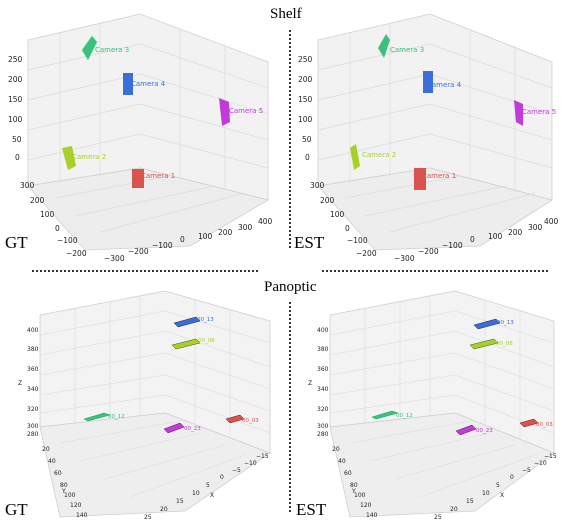 This screenshot has height=523, width=564. Describe the element at coordinates (305, 59) in the screenshot. I see `shelf-est-z-tick: 250` at that location.